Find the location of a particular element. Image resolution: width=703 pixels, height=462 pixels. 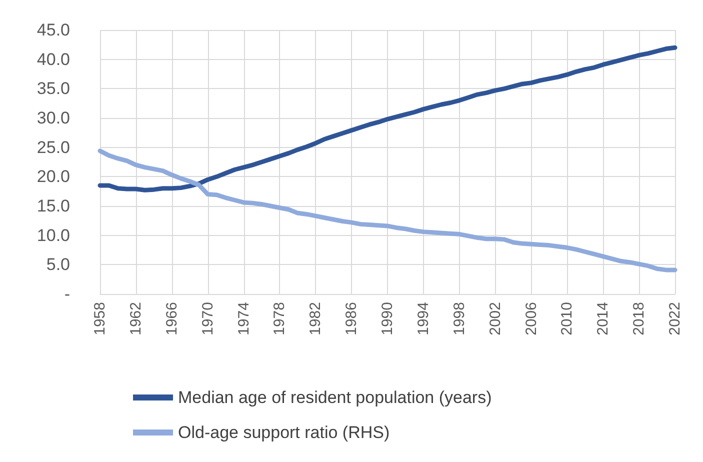

x-tick-label: 1998 is located at coordinates (459, 319).